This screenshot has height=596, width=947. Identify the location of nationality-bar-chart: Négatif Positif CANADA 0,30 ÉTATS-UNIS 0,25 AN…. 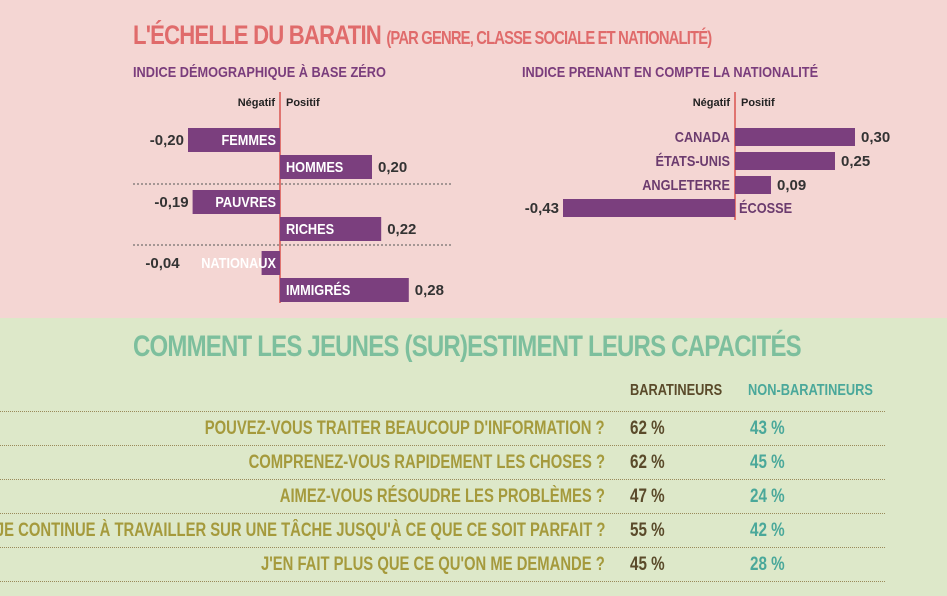
(707, 156).